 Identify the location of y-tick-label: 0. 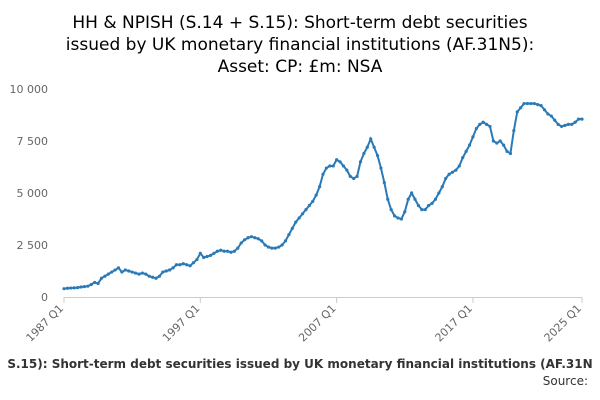
(44, 297).